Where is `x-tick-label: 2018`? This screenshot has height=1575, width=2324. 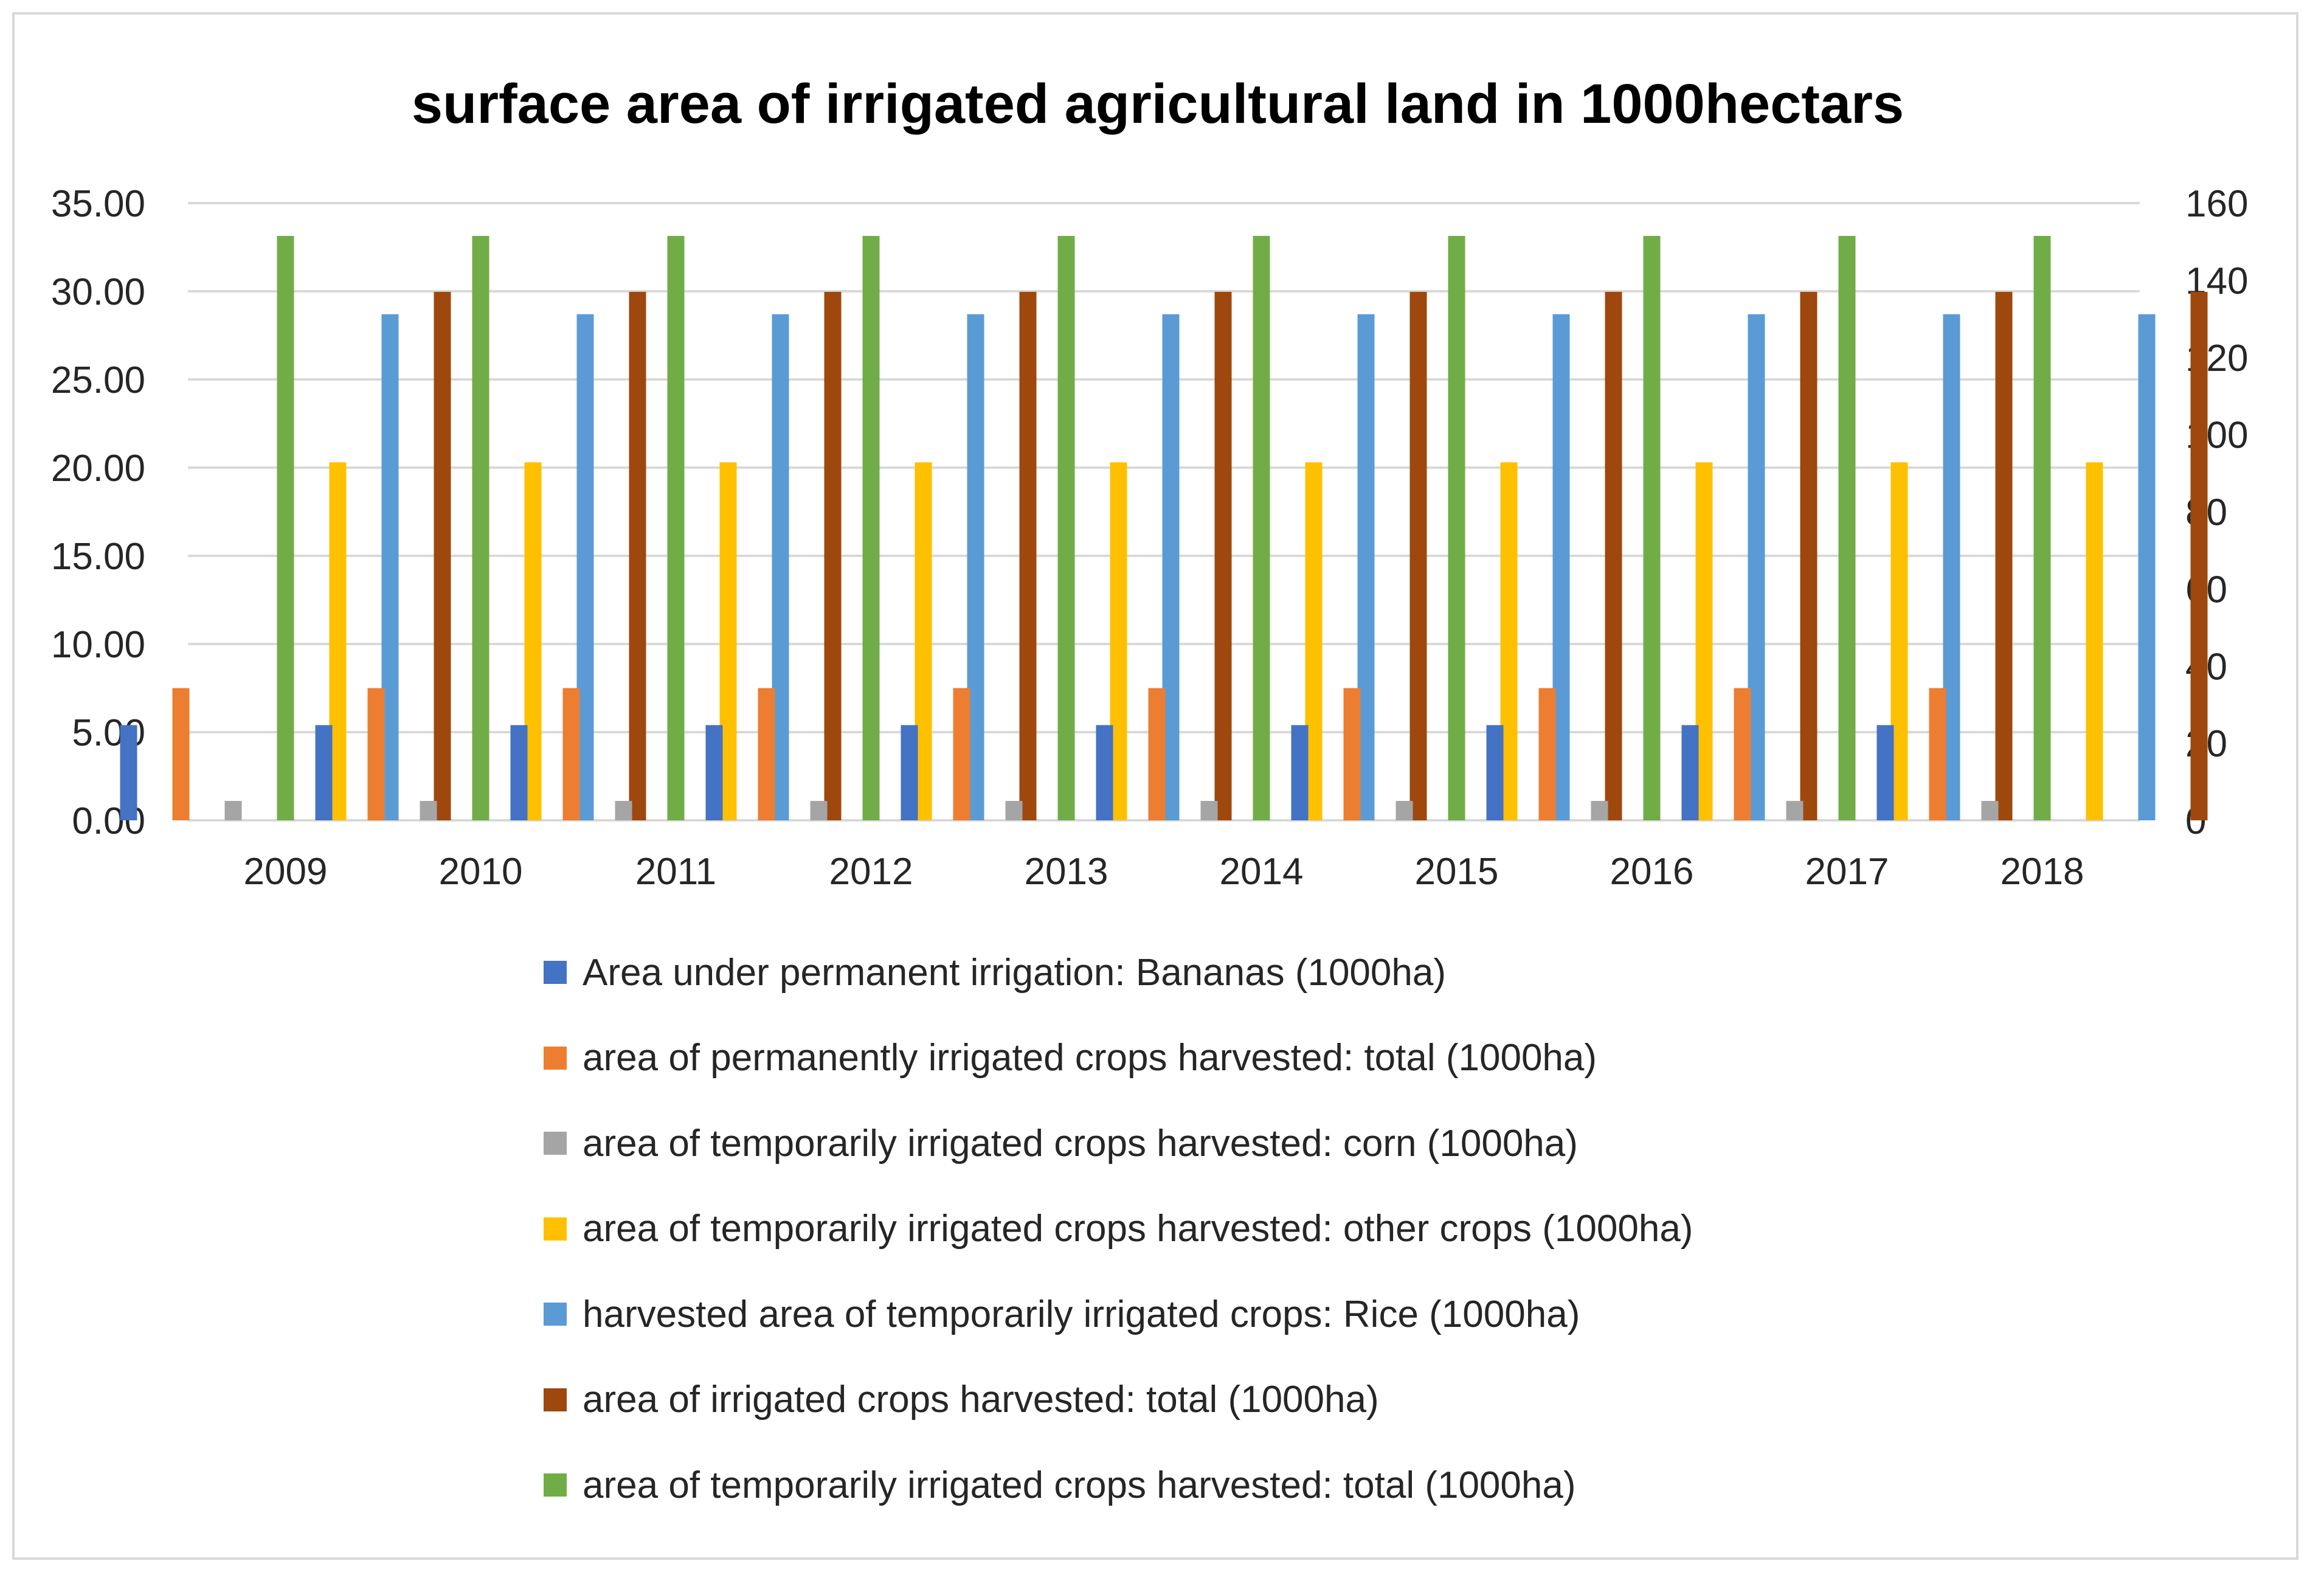
x-tick-label: 2018 is located at coordinates (2042, 872).